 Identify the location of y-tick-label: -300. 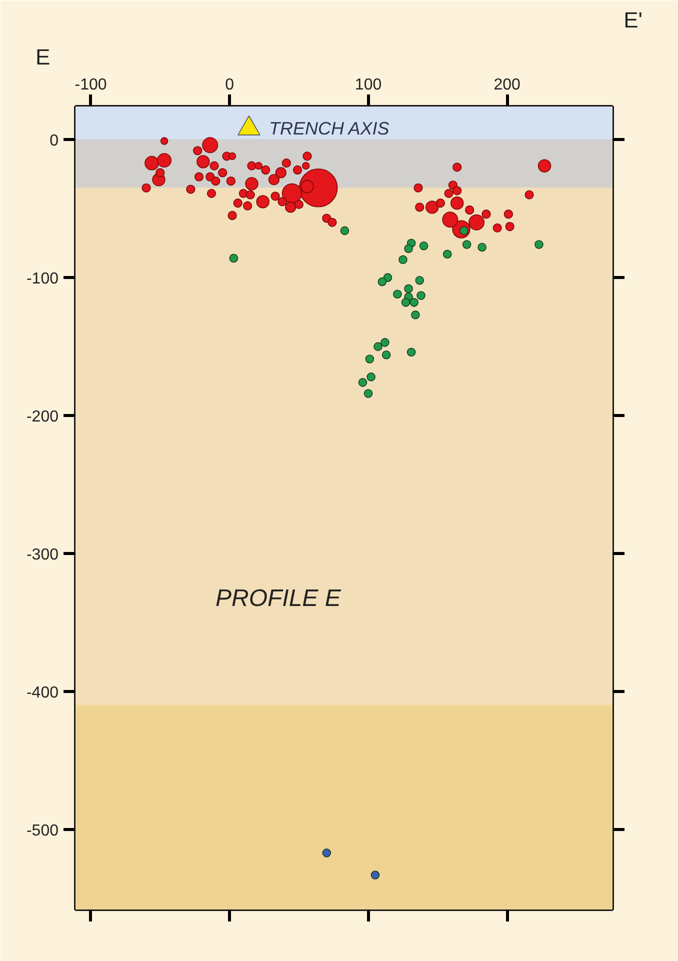
(42, 555).